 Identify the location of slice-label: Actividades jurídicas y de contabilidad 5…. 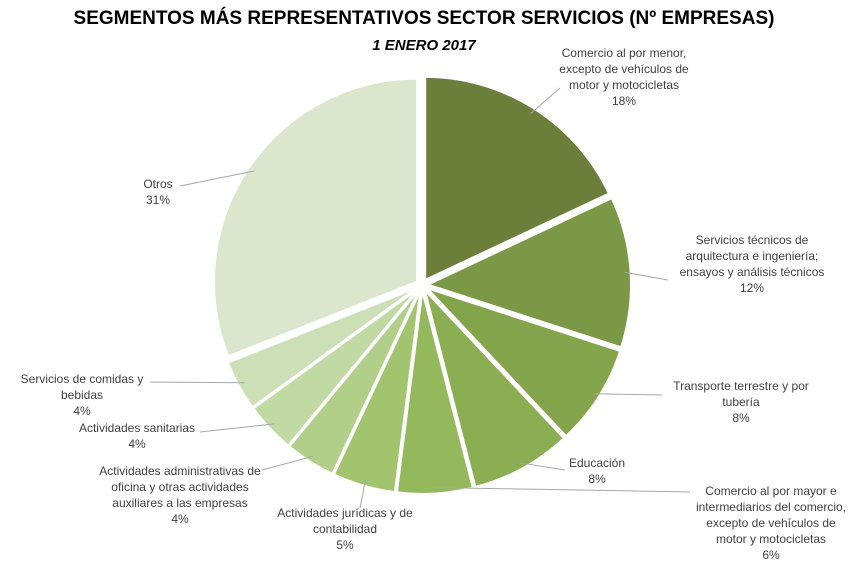
(345, 529).